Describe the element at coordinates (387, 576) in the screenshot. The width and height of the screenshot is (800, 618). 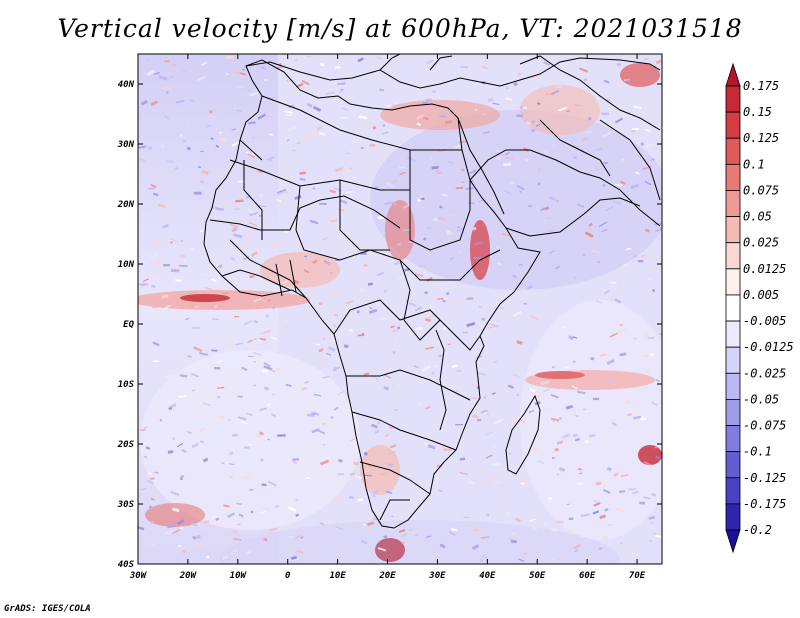
I see `lon-tick-label: 20E` at that location.